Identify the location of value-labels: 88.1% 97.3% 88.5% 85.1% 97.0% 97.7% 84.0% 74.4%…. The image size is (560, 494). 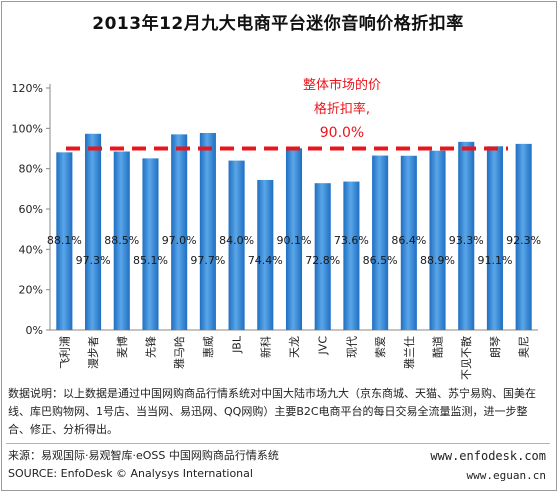
(294, 250).